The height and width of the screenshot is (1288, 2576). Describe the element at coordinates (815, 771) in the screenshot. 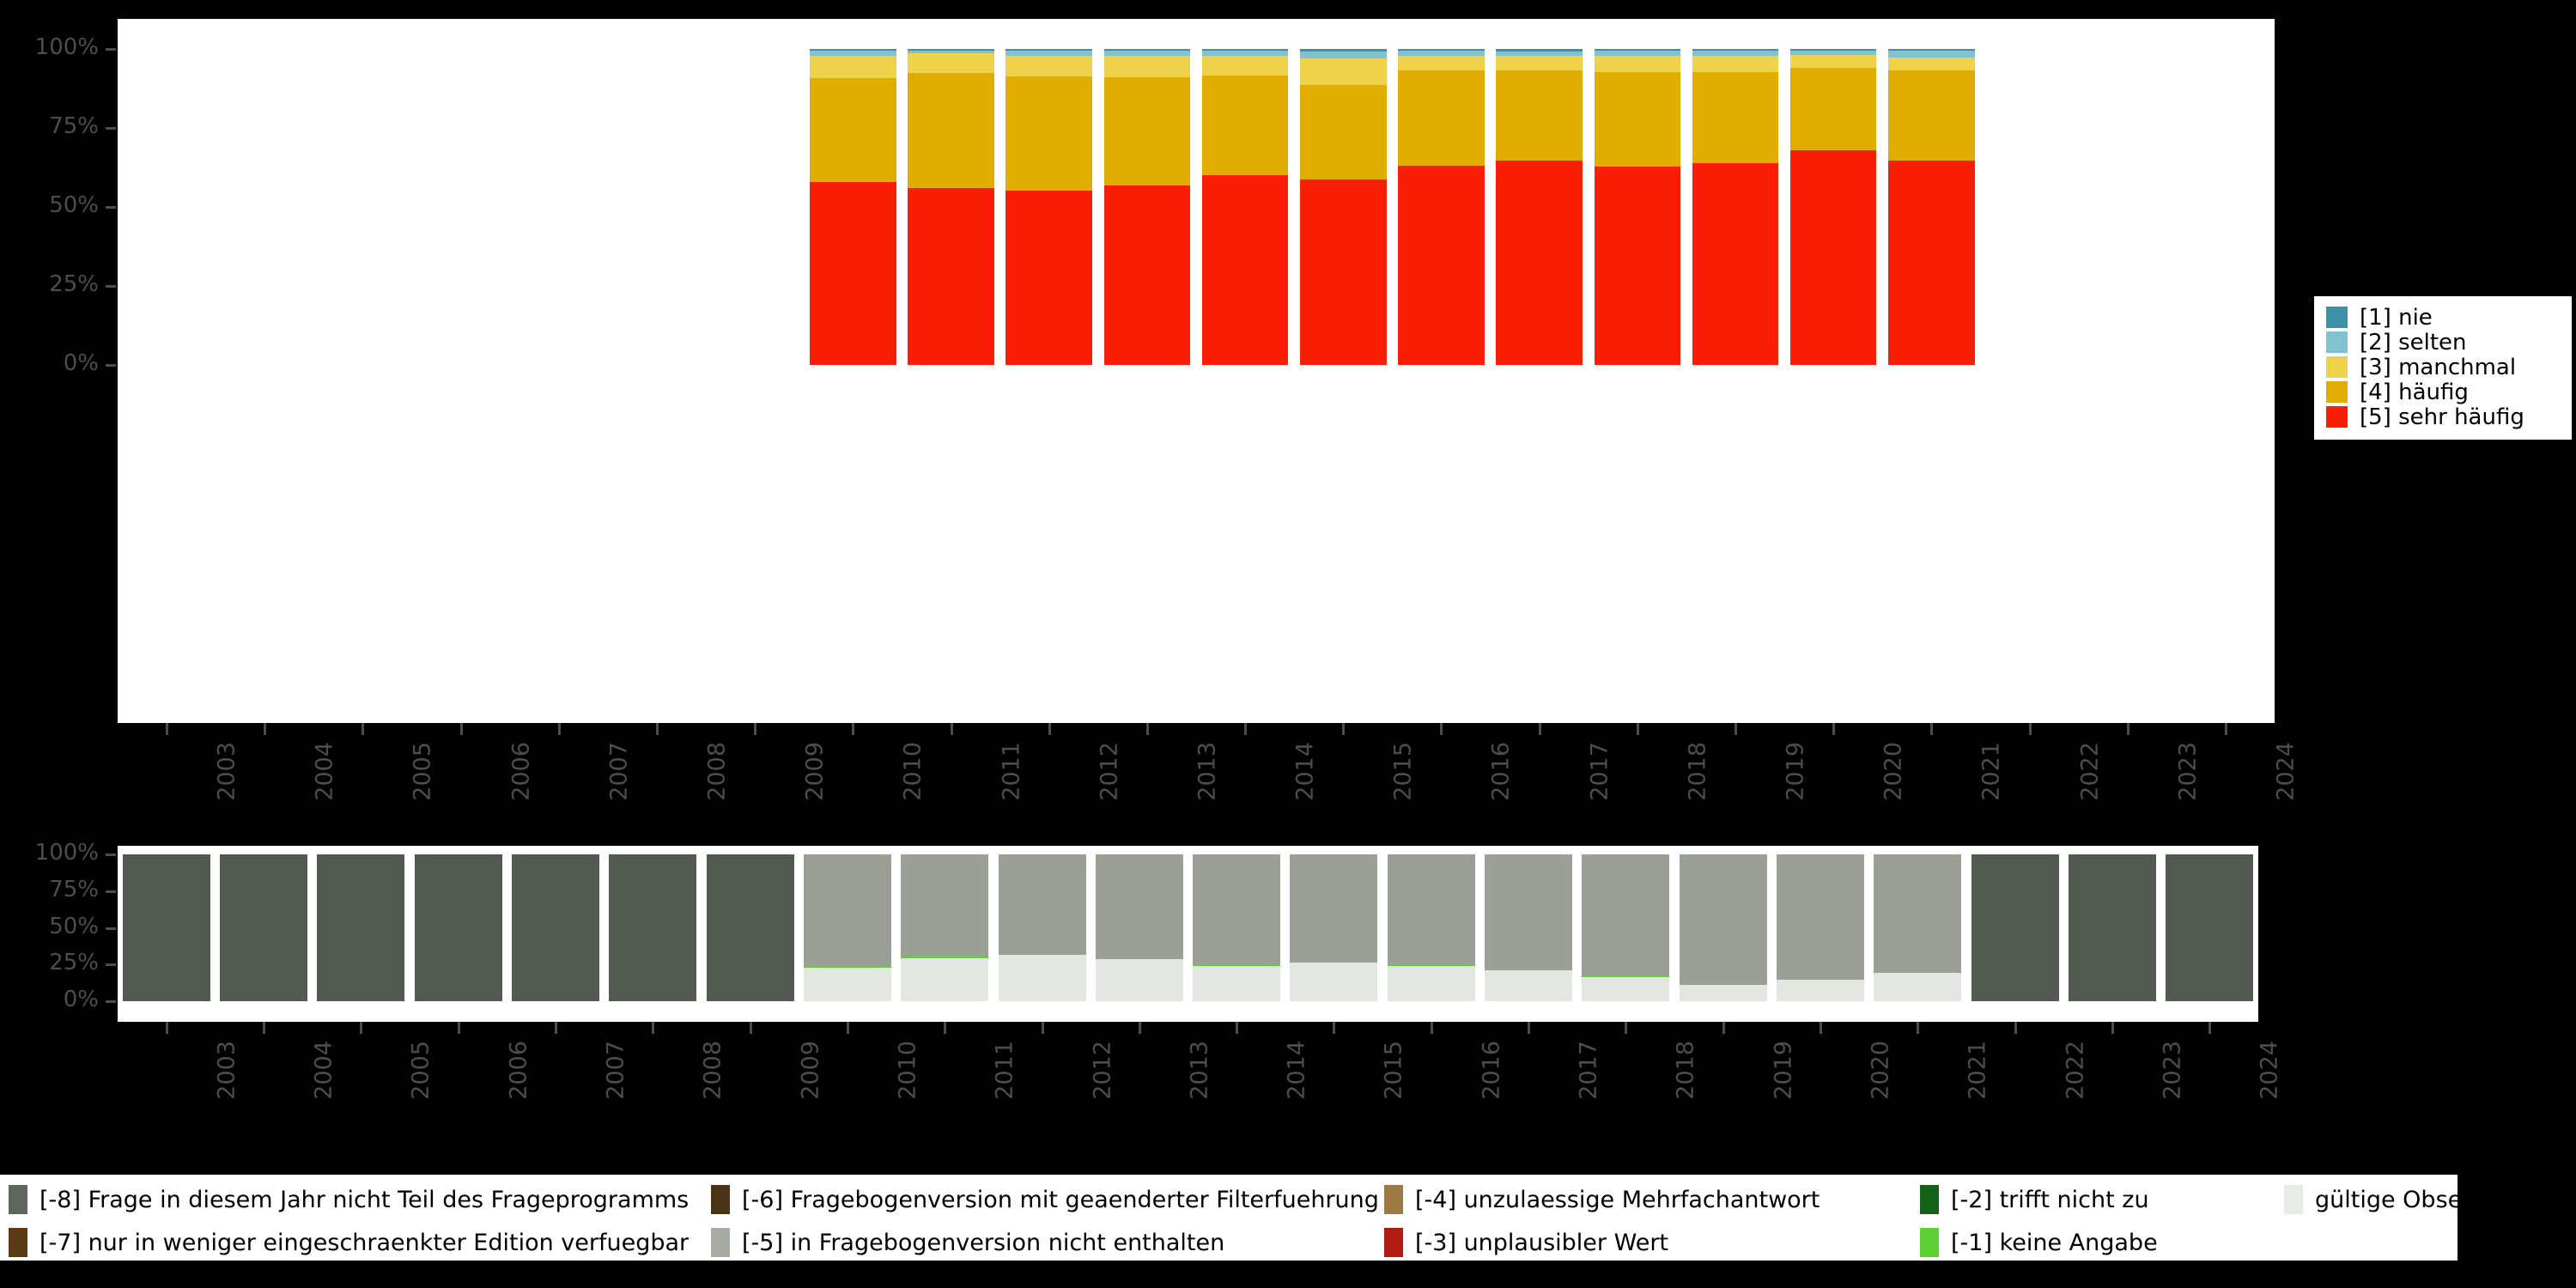

I see `x-axis-tick-label: 2009` at that location.